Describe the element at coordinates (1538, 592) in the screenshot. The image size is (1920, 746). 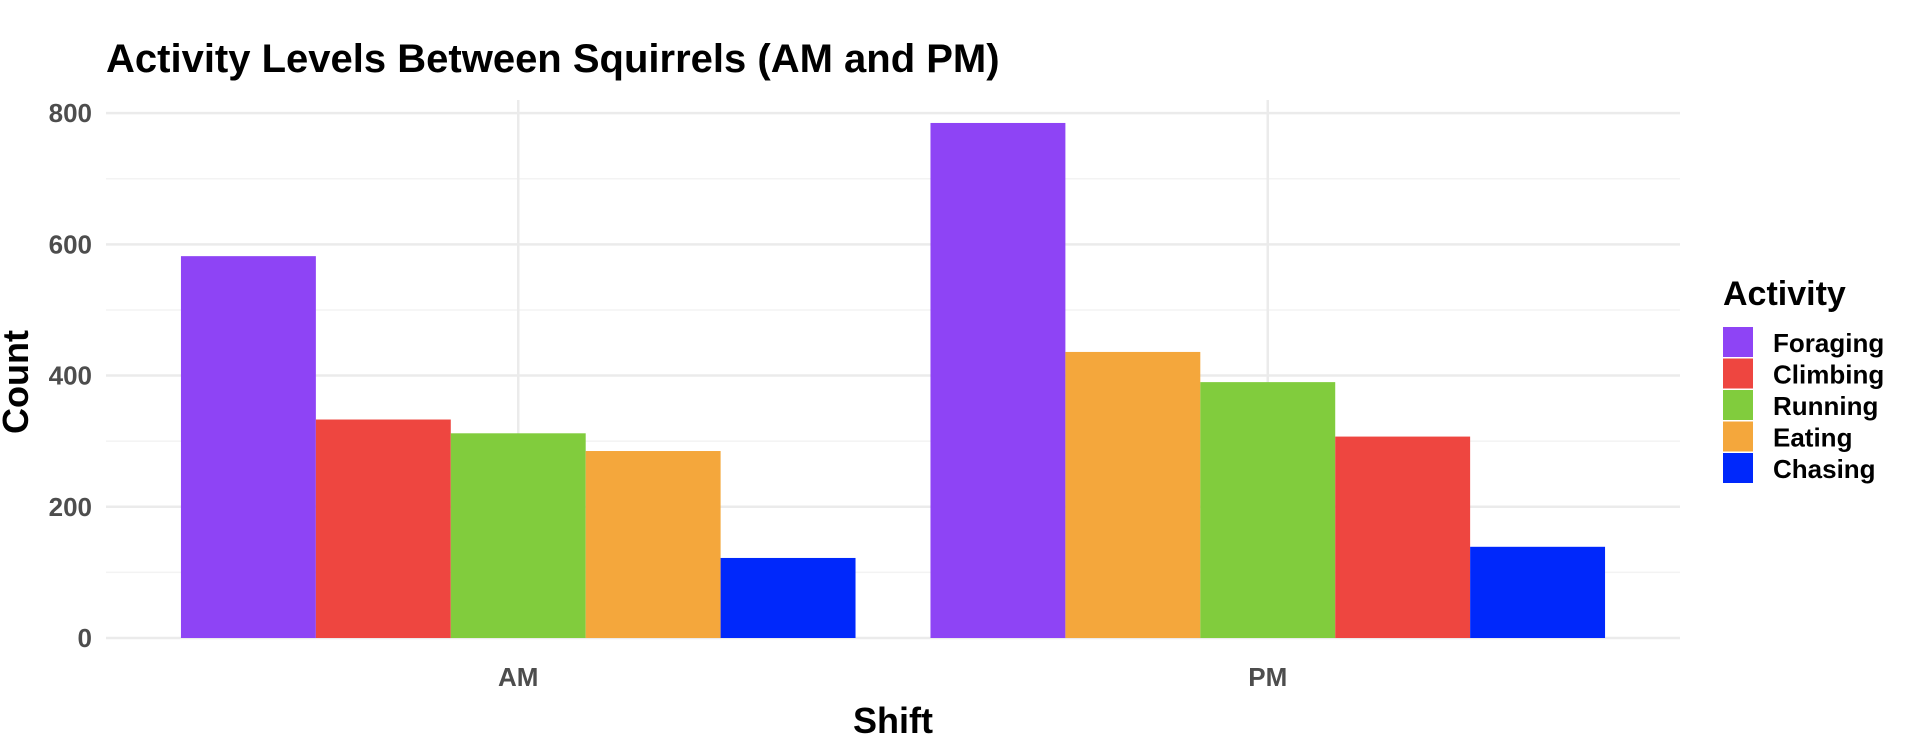
I see `bar-pm-chasing` at that location.